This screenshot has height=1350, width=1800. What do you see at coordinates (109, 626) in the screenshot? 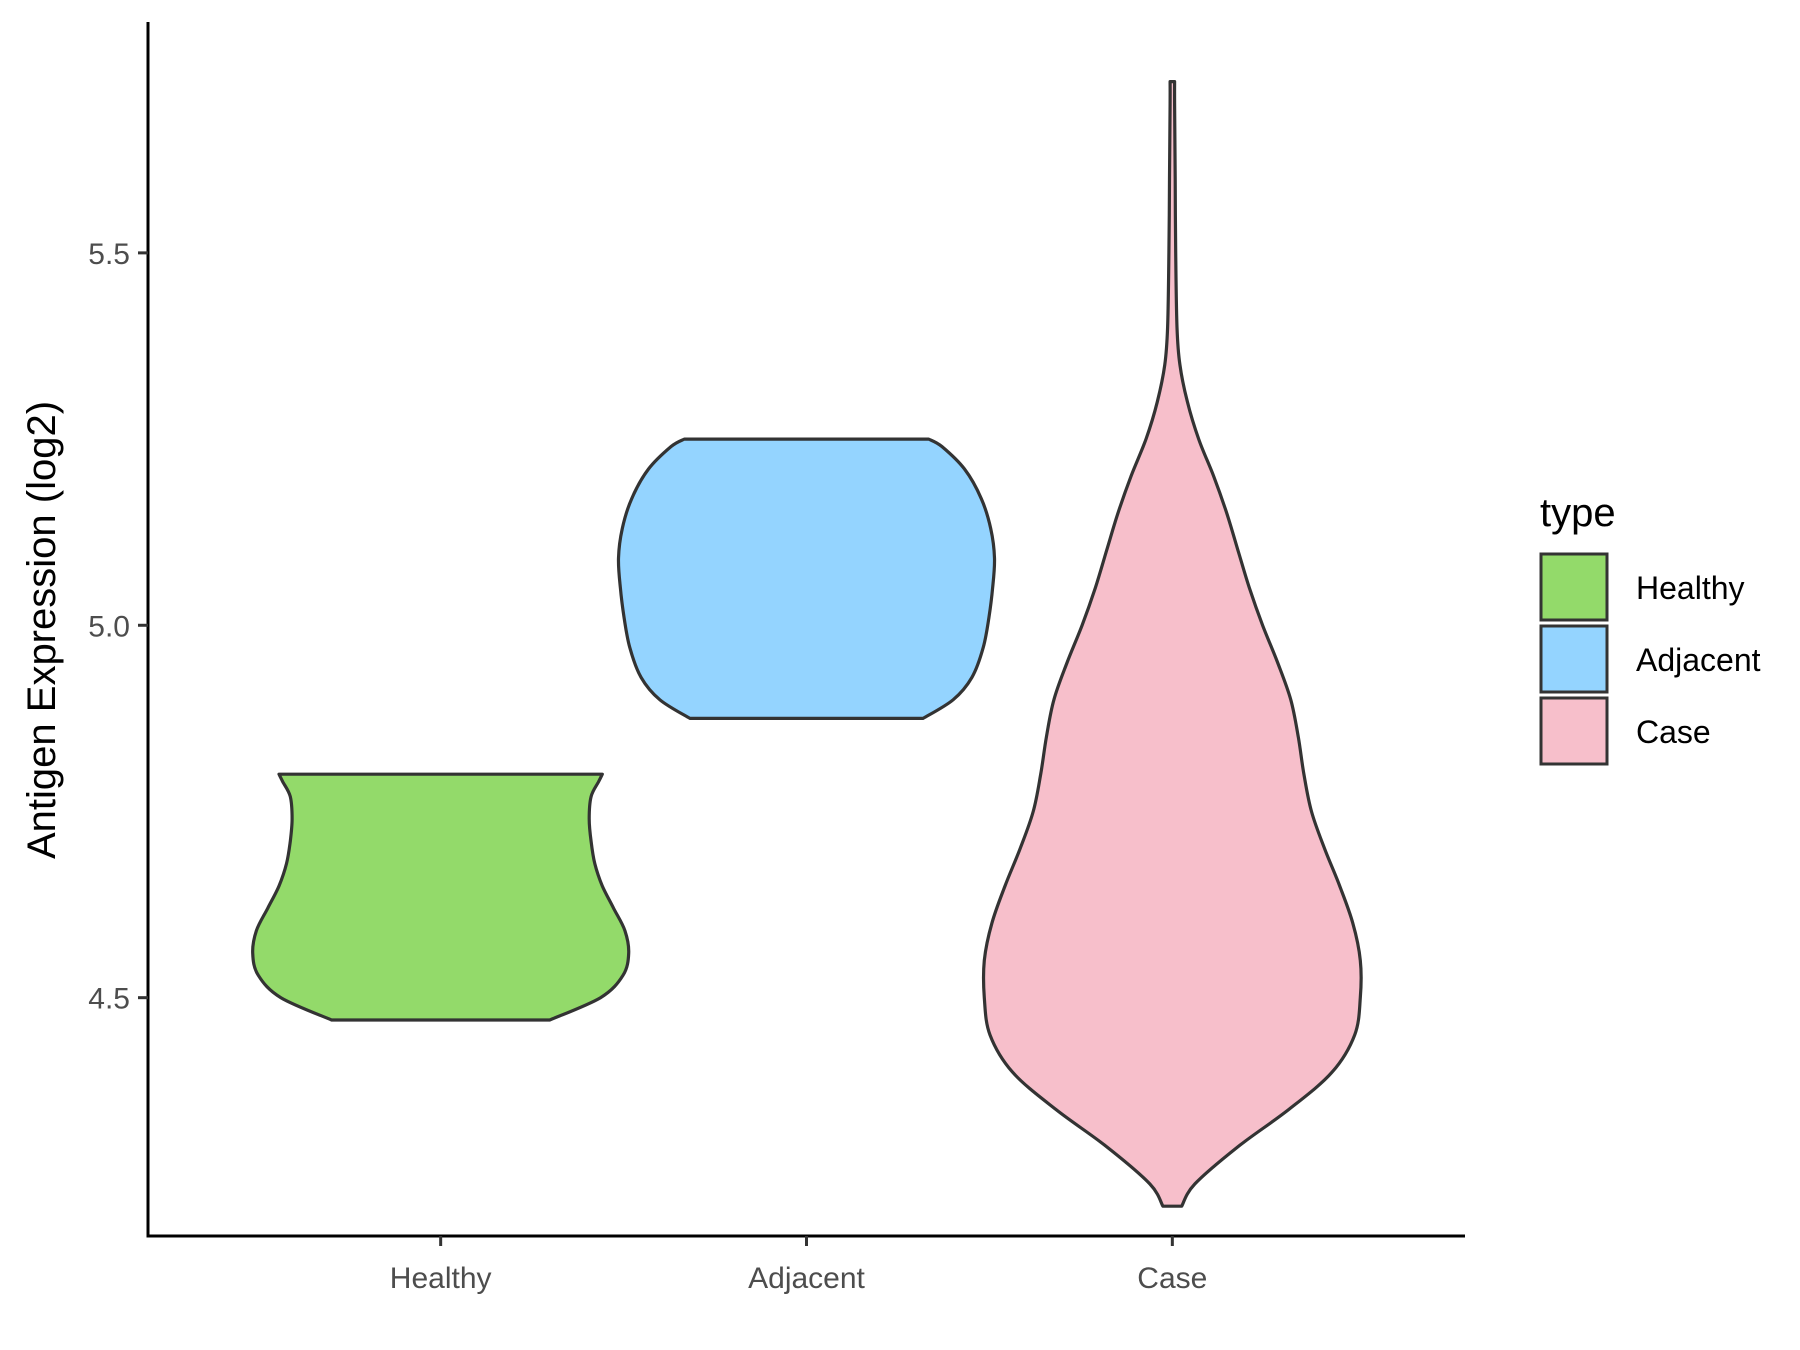
I see `y-tick-label: 5.0` at bounding box center [109, 626].